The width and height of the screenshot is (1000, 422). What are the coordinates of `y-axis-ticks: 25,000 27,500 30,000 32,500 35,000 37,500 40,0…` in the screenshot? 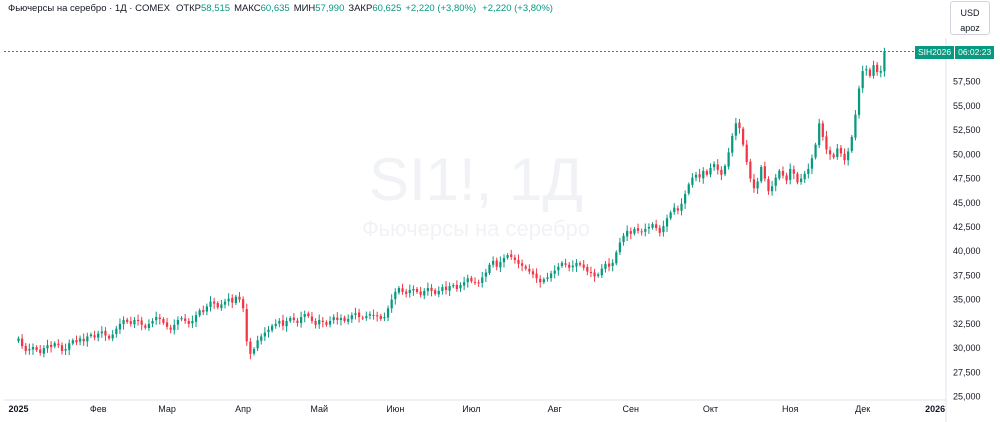 It's located at (967, 239).